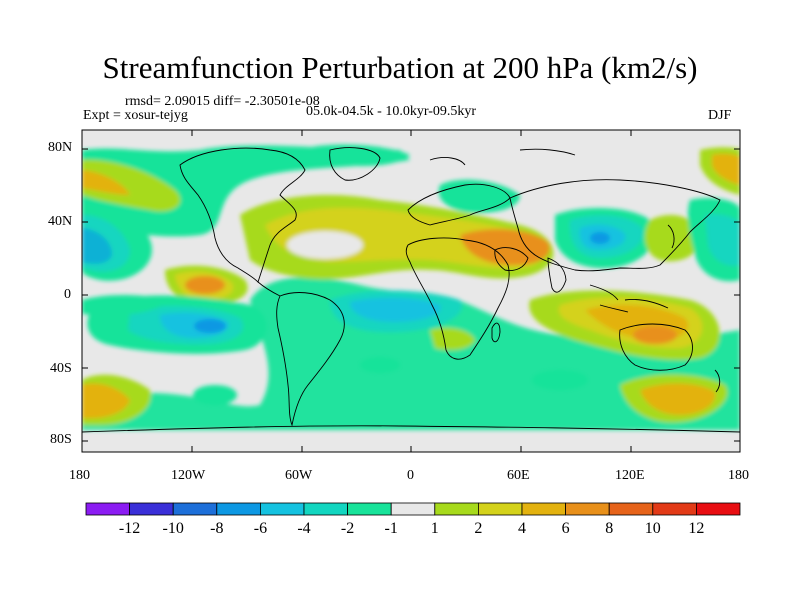 This screenshot has height=600, width=800. I want to click on lon-label-60w: 60W, so click(299, 475).